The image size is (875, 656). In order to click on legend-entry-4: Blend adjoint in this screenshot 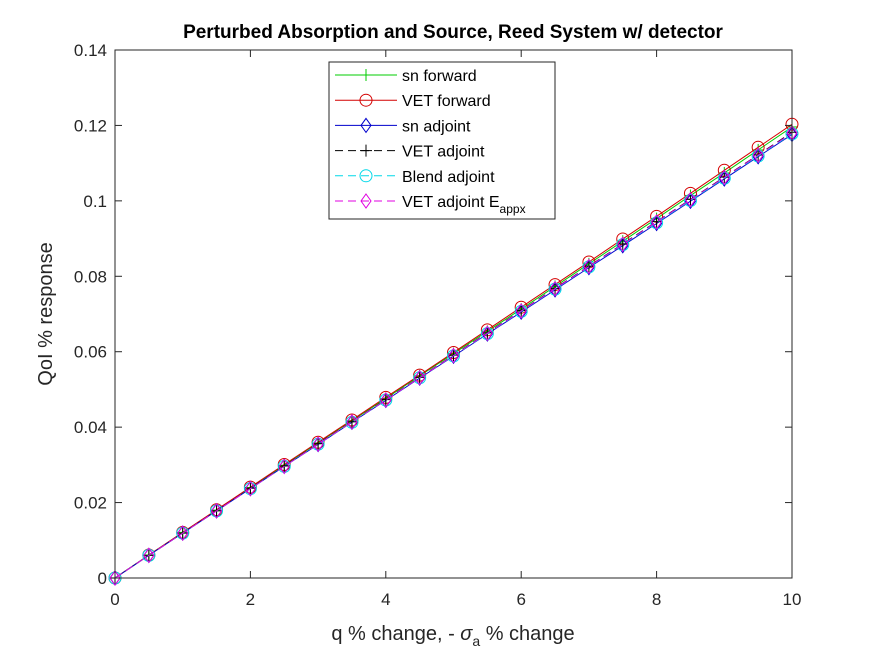, I will do `click(415, 177)`.